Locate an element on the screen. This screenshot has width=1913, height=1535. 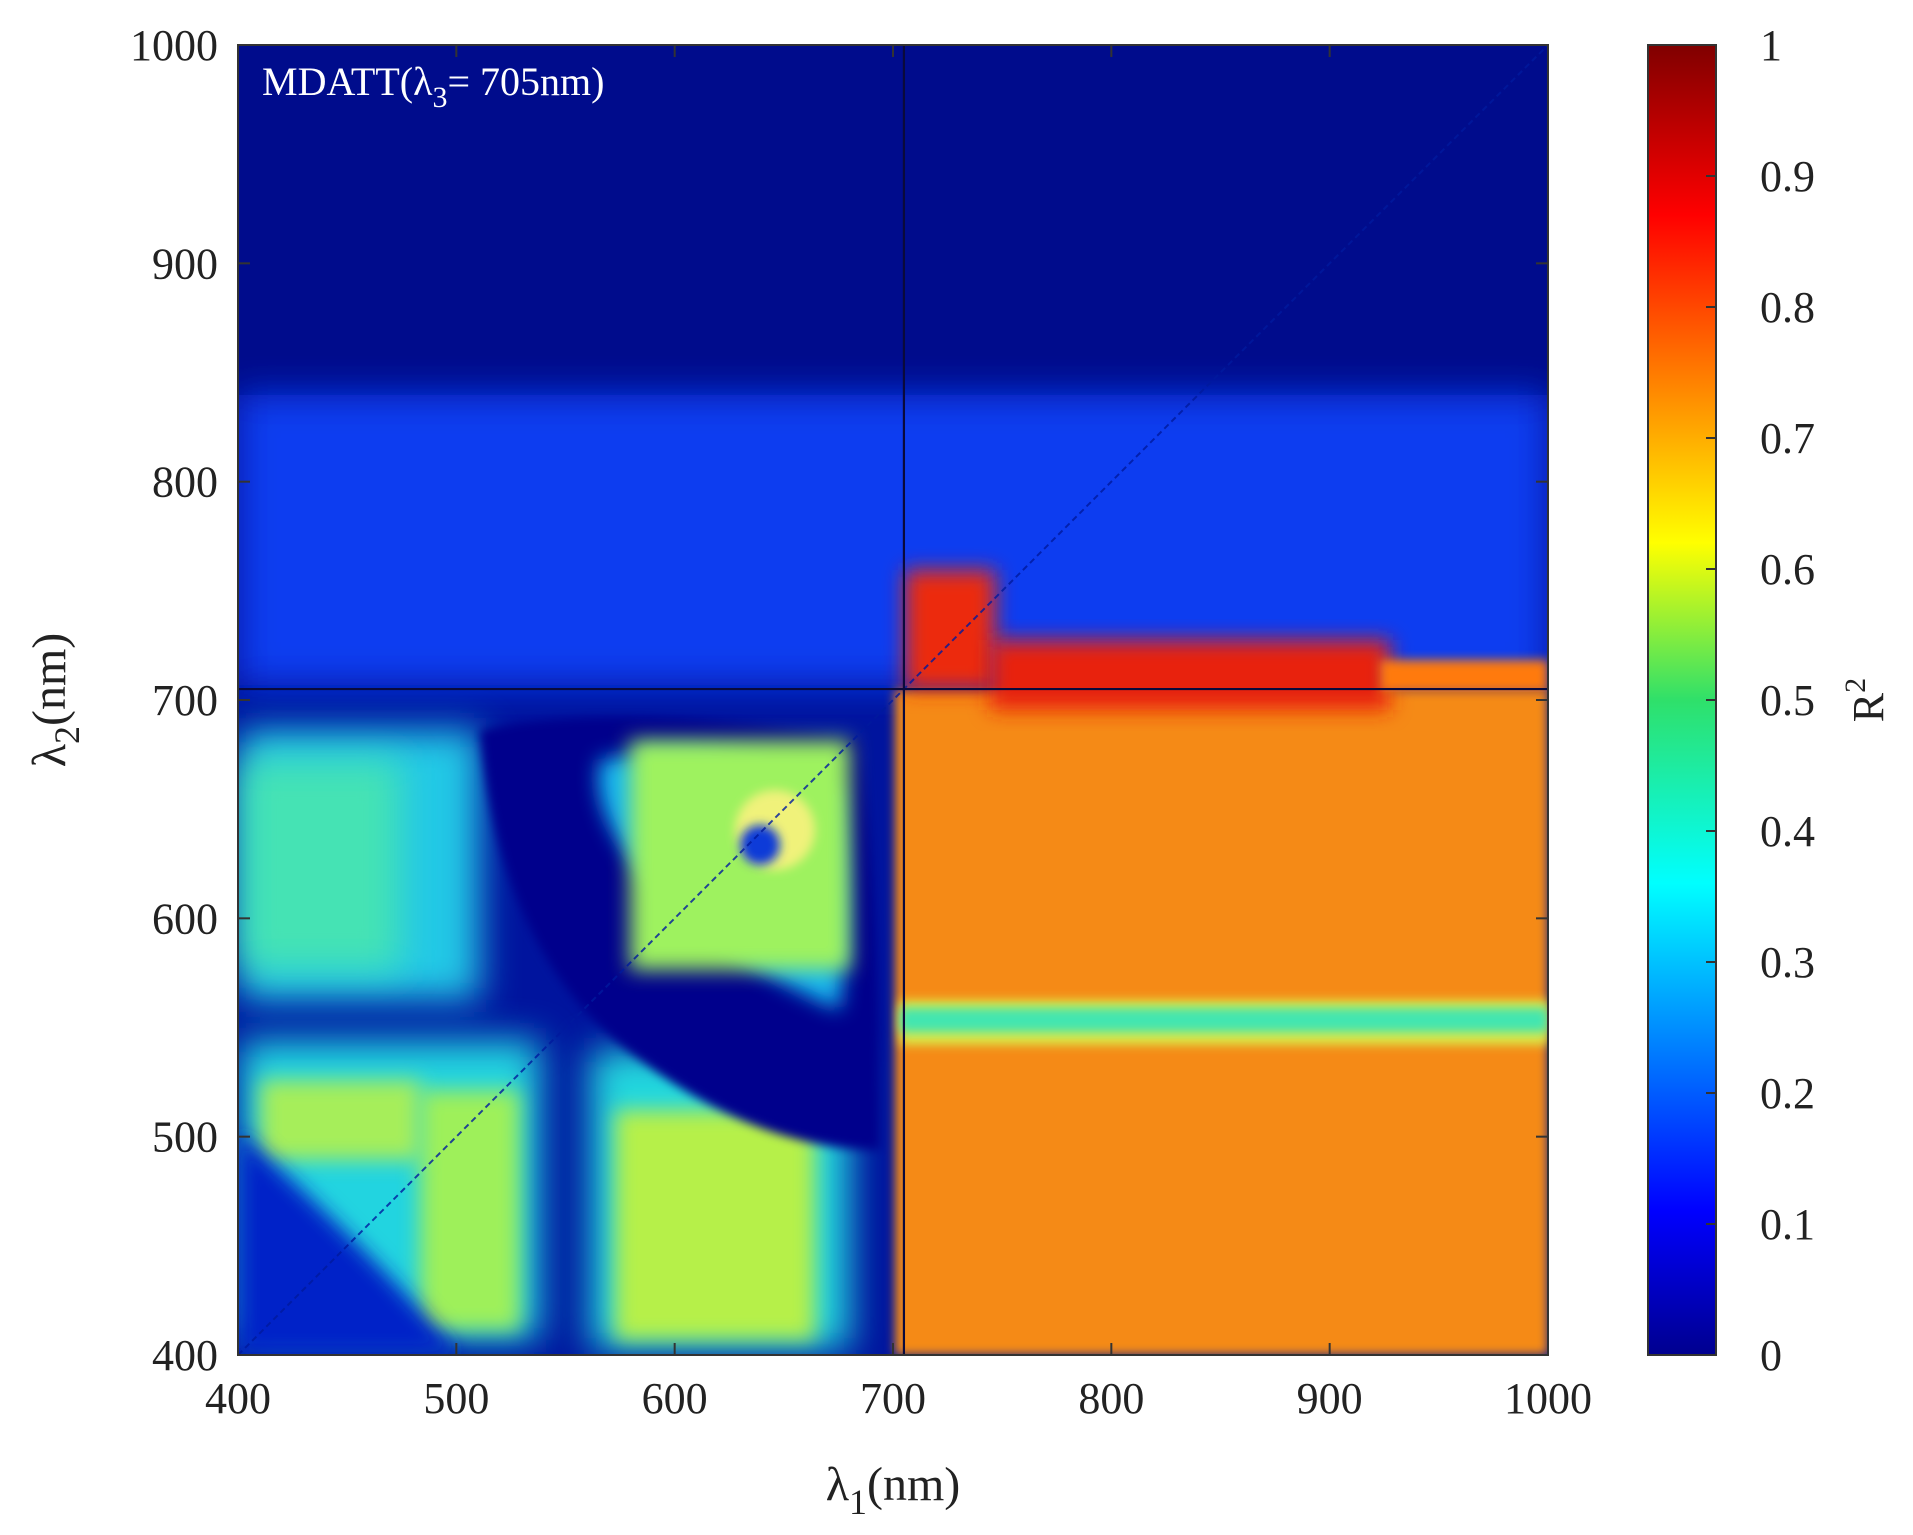
colorbar-tick-label: 0.7 is located at coordinates (1787, 438).